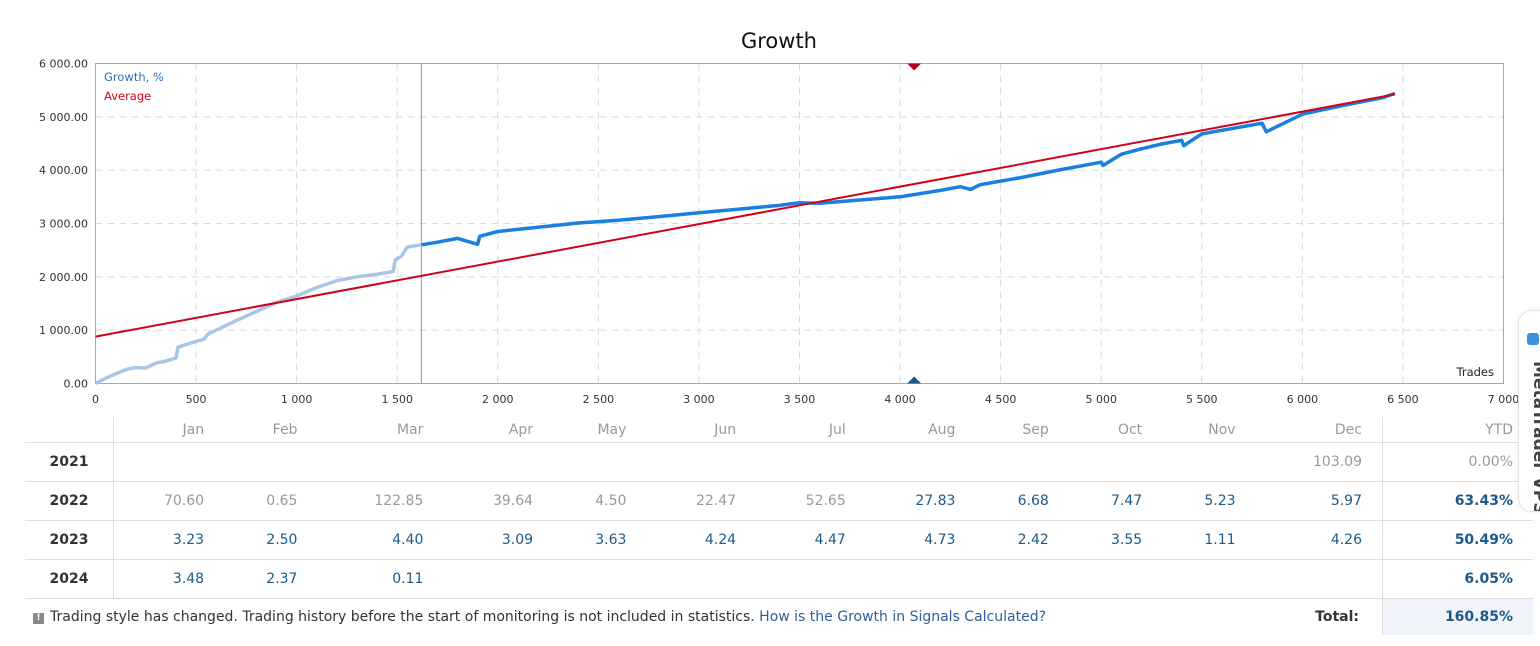 The width and height of the screenshot is (1540, 646). Describe the element at coordinates (1209, 540) in the screenshot. I see `month-value: 1.11` at that location.